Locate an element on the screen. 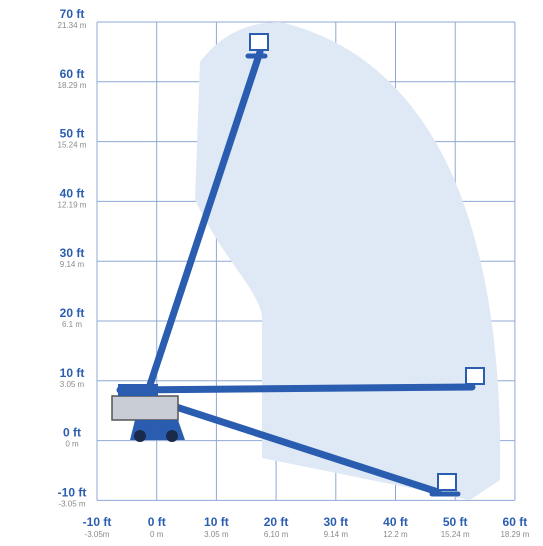  y-label-m: 6.1 m is located at coordinates (72, 324).